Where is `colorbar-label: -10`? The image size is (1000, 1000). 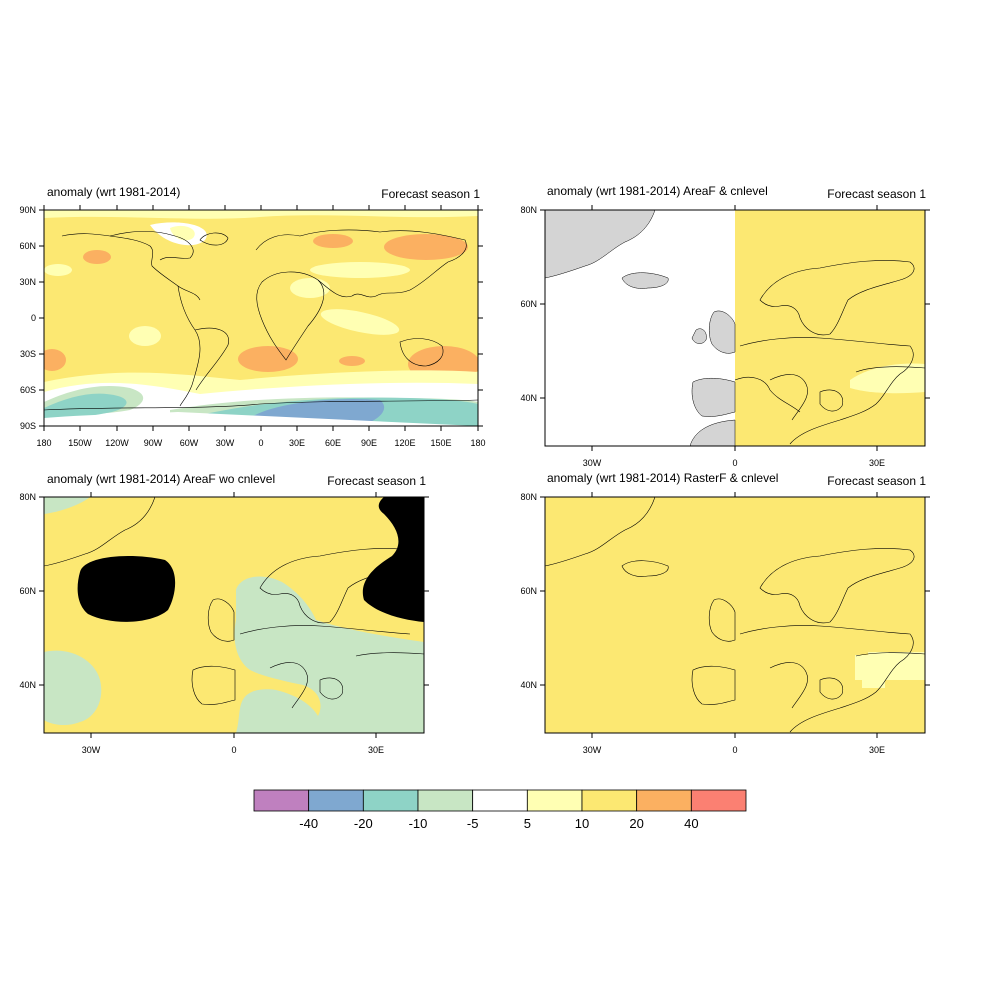 colorbar-label: -10 is located at coordinates (418, 823).